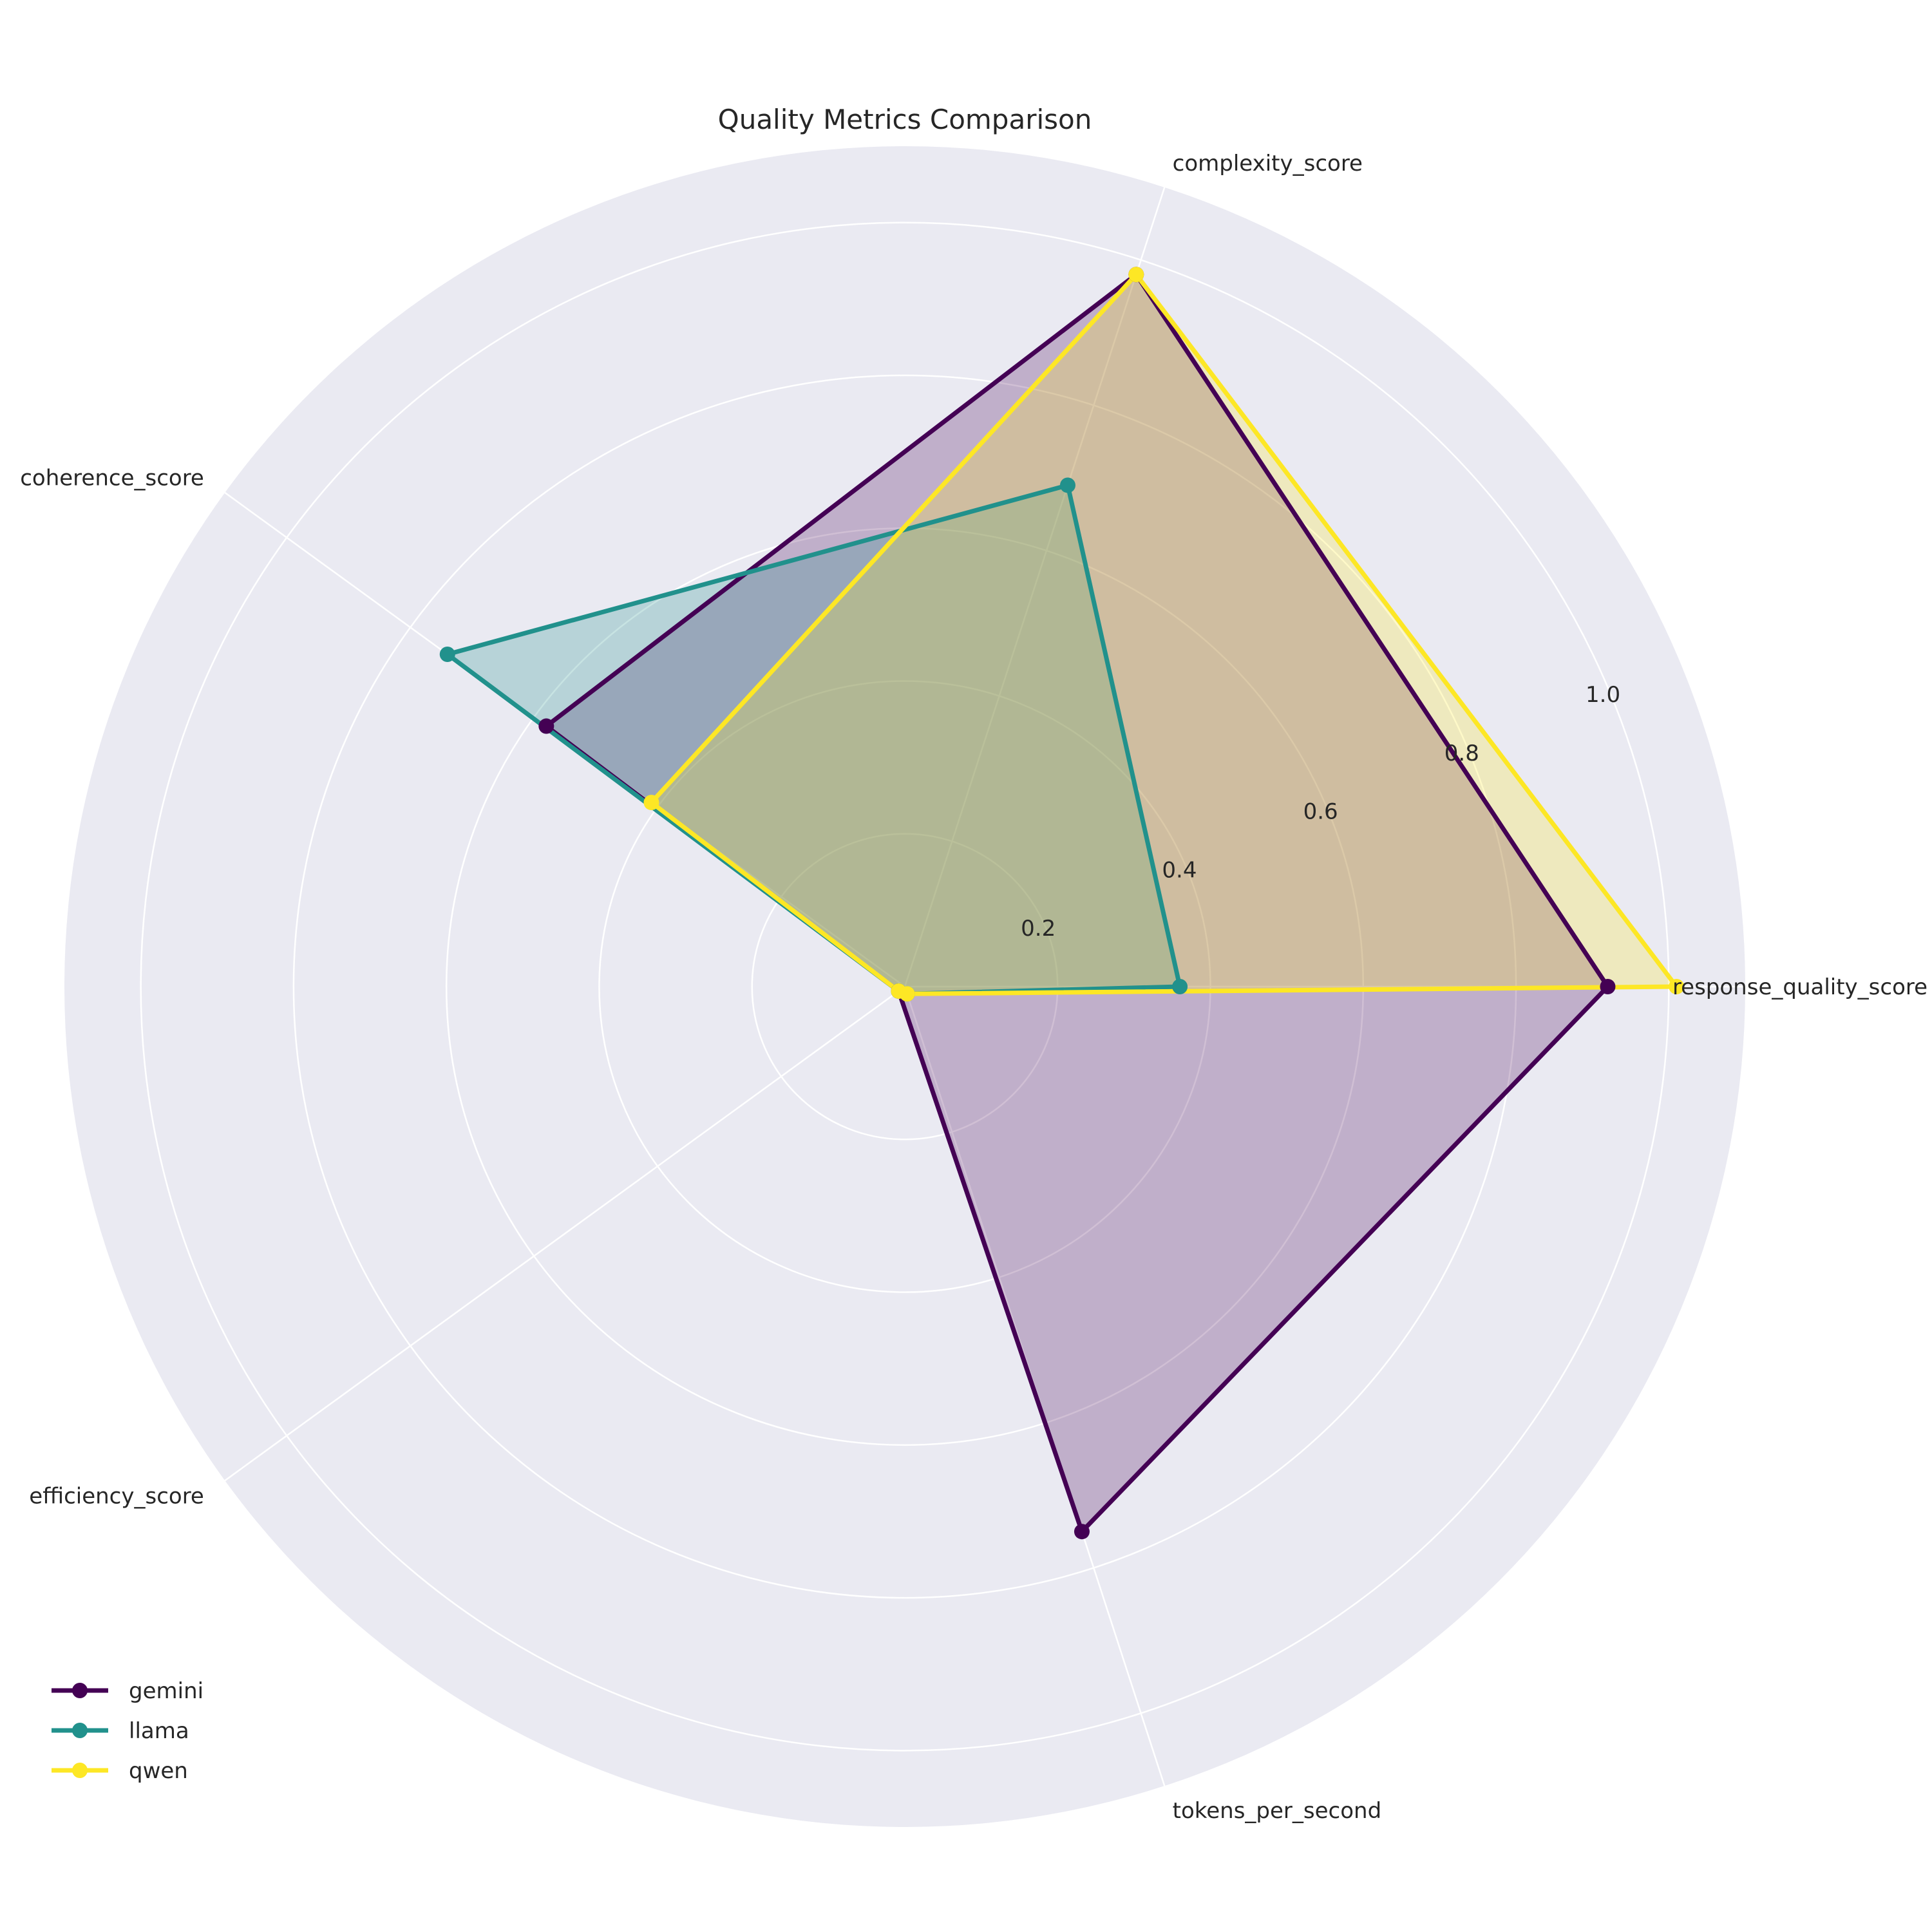  Describe the element at coordinates (159, 1771) in the screenshot. I see `legend-label-qwen: qwen` at that location.